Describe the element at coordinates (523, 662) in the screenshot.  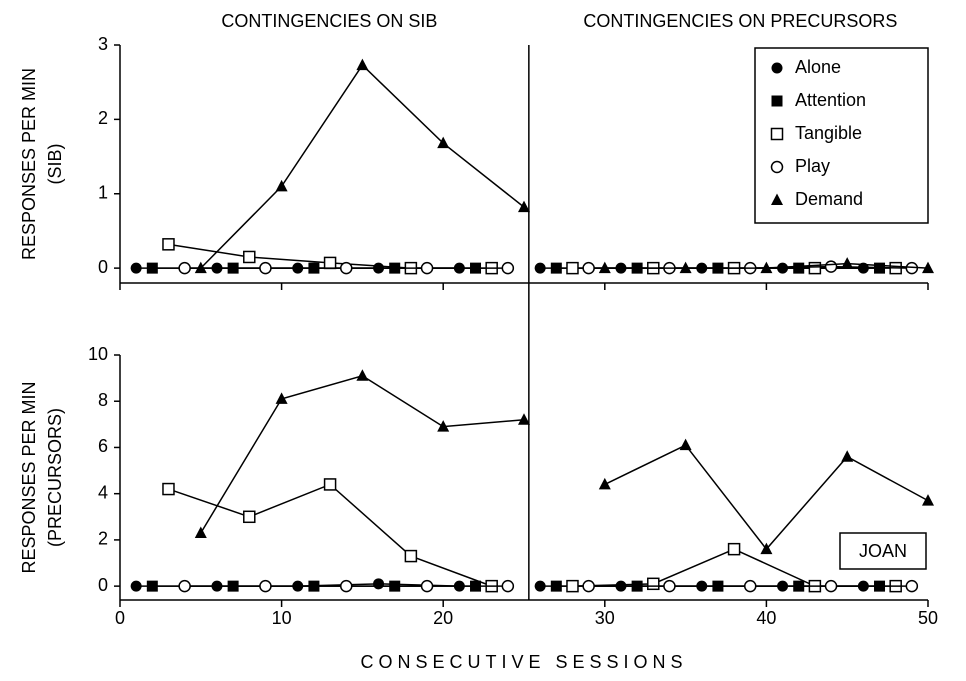
I see `x-axis-label: CONSECUTIVE SESSIONS` at that location.